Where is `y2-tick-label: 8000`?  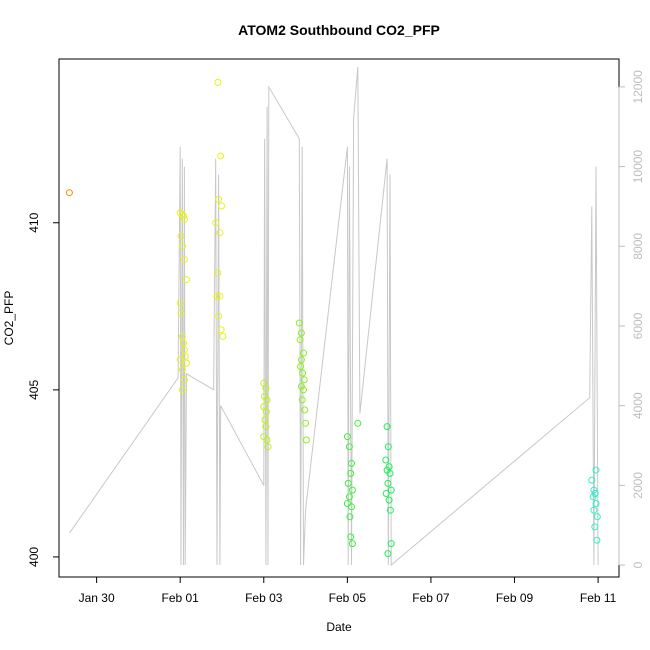
y2-tick-label: 8000 is located at coordinates (638, 246).